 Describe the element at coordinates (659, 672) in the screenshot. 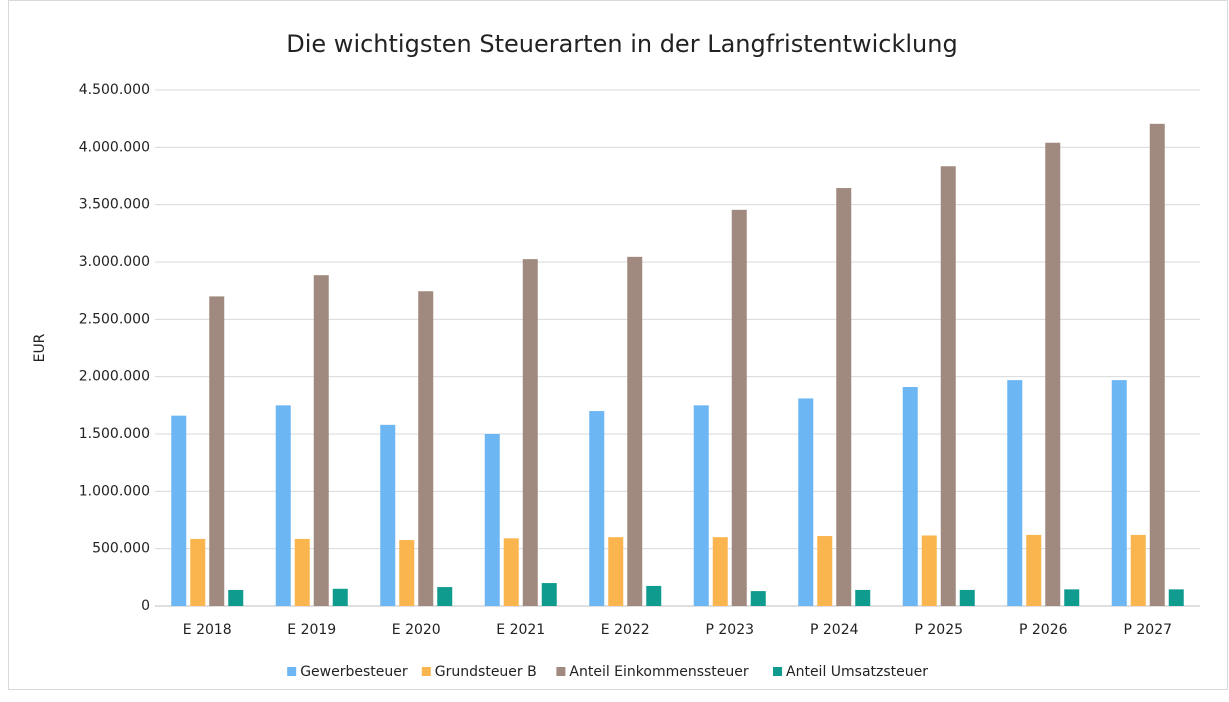

I see `legend-label: Anteil Einkommenssteuer` at that location.